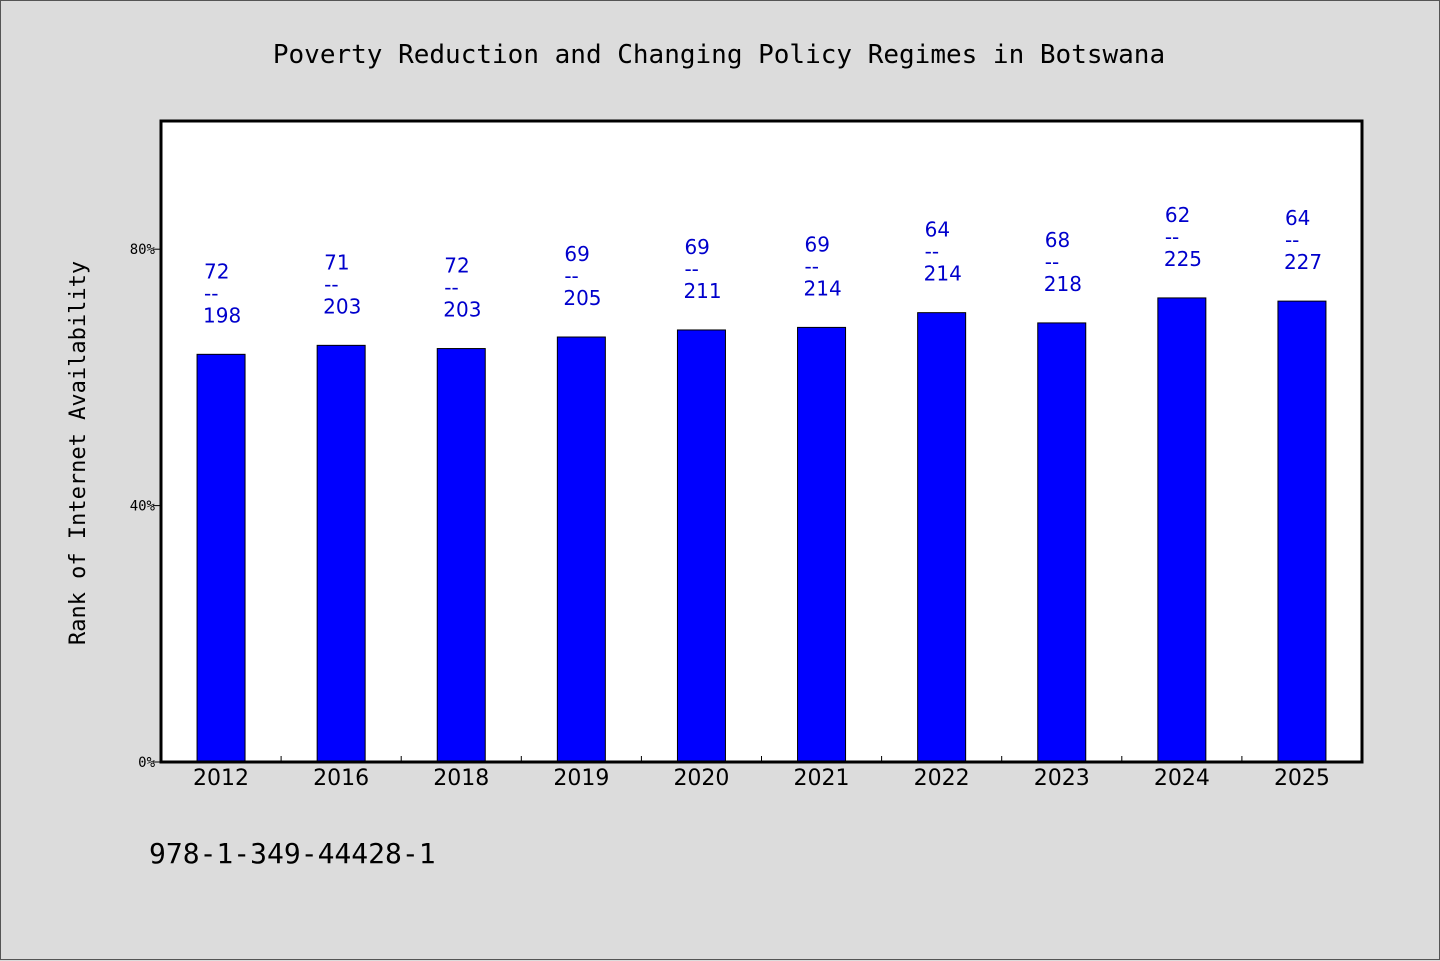 This screenshot has height=961, width=1440. Describe the element at coordinates (143, 250) in the screenshot. I see `y-tick-label: 80%` at that location.